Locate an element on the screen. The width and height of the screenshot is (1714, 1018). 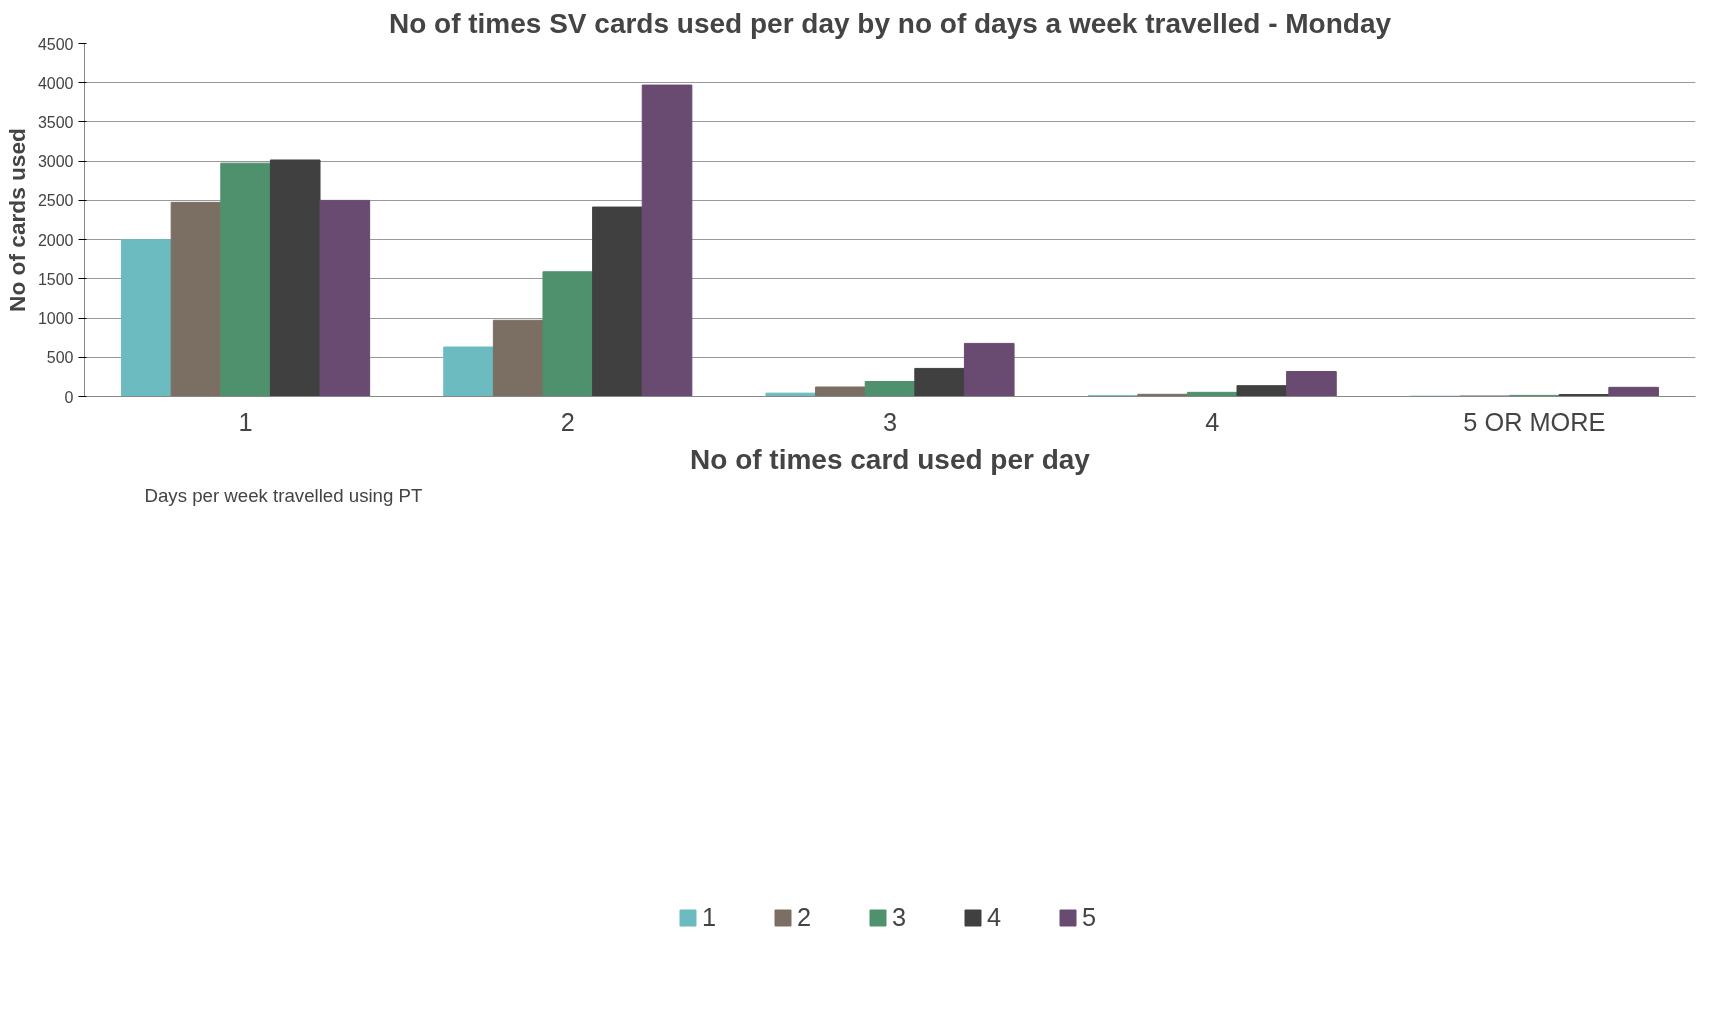
y-tick-label: 2000 is located at coordinates (55, 240).